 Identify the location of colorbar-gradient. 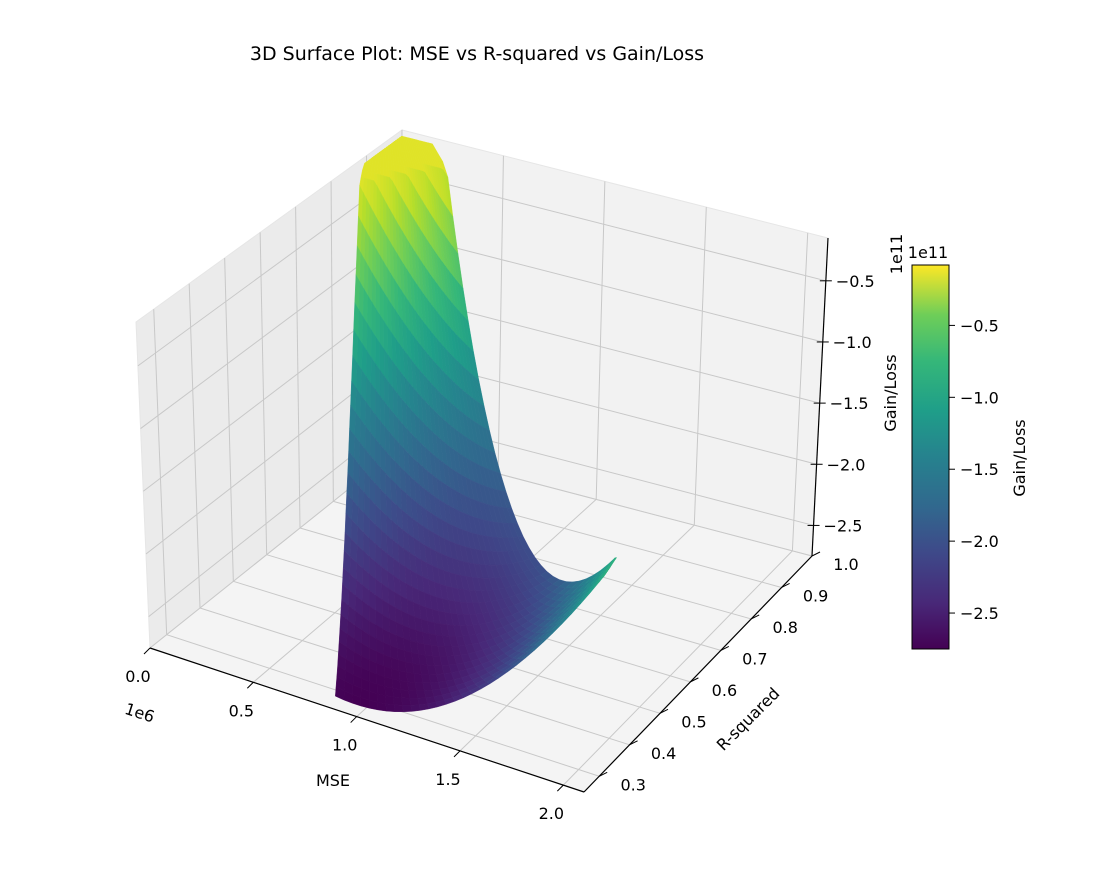
(930, 457).